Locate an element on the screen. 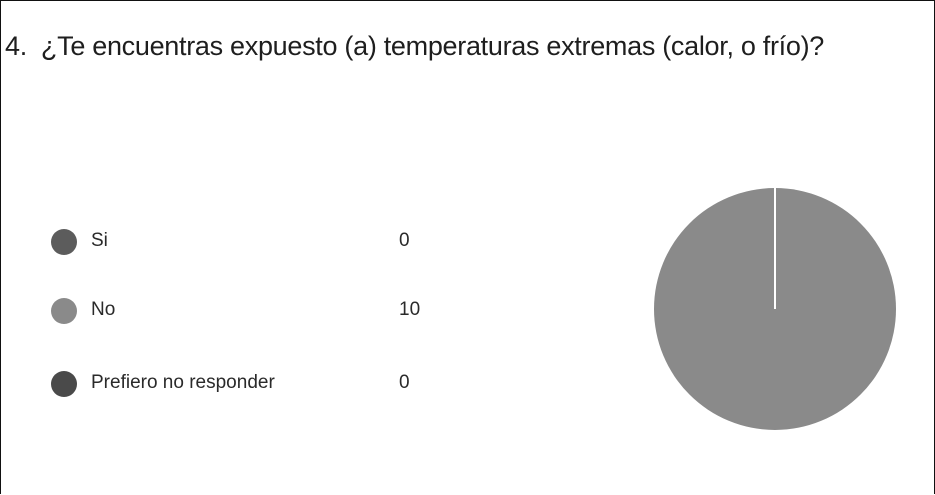 This screenshot has width=935, height=495. legend-label-prefiero-no-responder: Prefiero no responder is located at coordinates (183, 382).